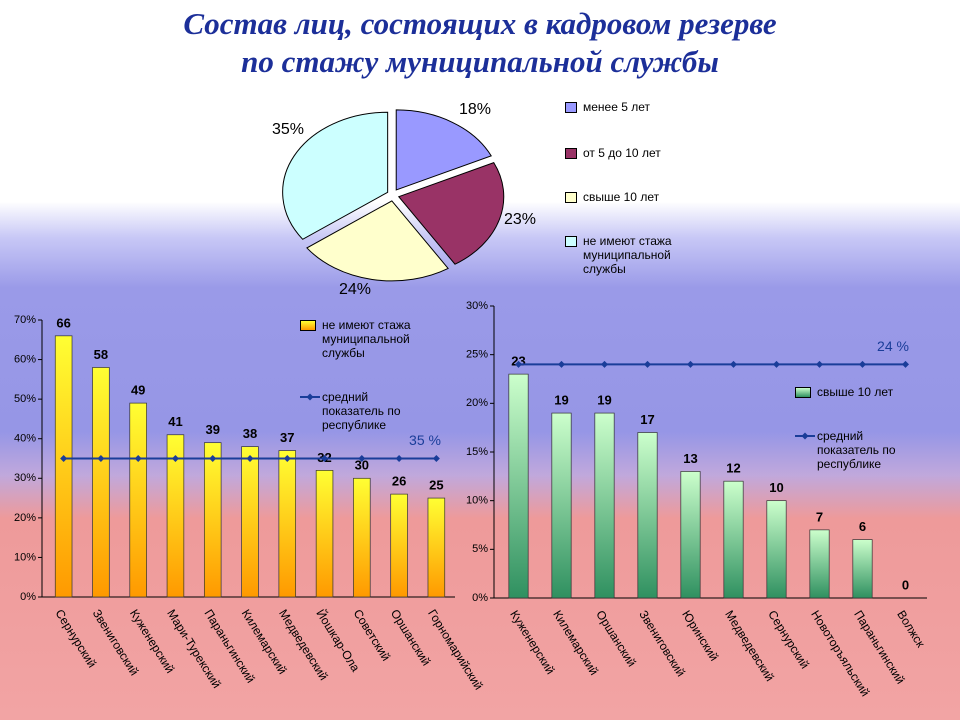 The image size is (960, 720). What do you see at coordinates (788, 639) in the screenshot?
I see `x-tick-label: Сернурский` at bounding box center [788, 639].